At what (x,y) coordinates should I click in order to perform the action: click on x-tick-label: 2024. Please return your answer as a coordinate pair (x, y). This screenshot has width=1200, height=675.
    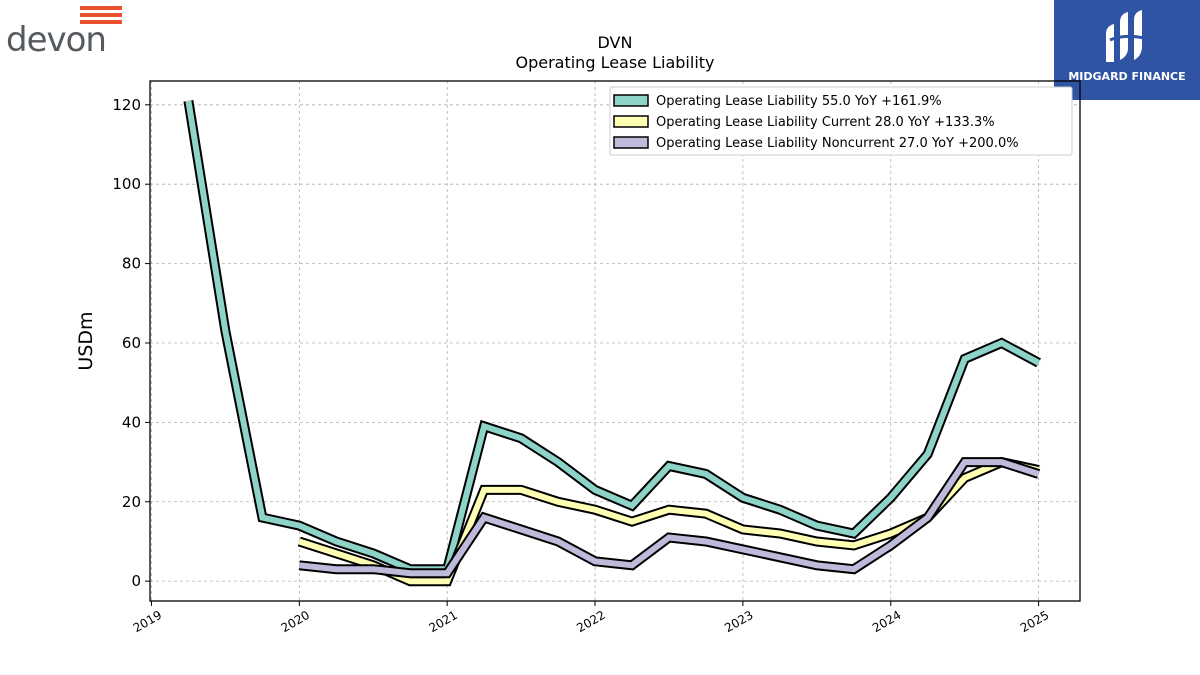
    Looking at the image, I should click on (886, 621).